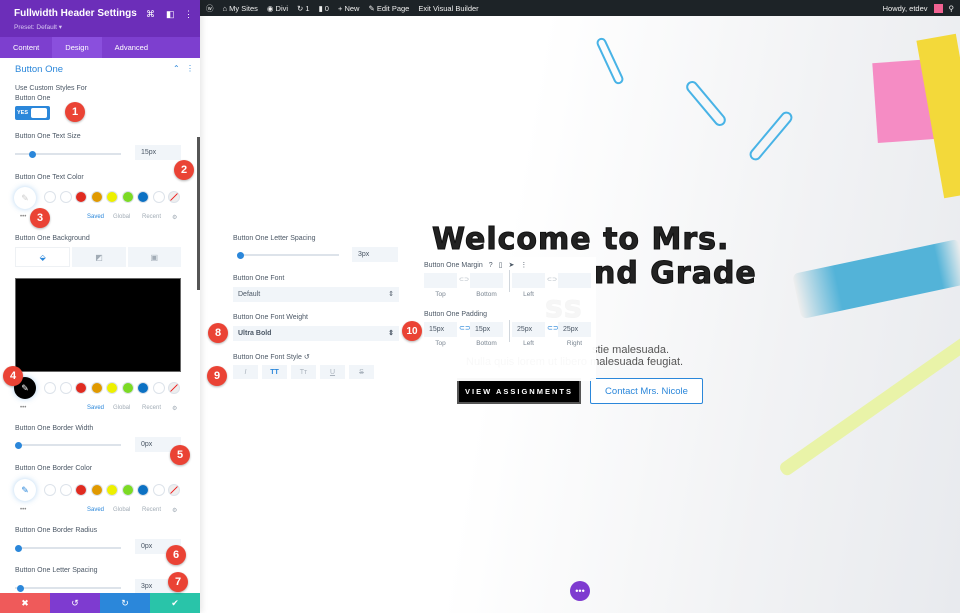  I want to click on chevron-up-icon: ⌃, so click(176, 68).